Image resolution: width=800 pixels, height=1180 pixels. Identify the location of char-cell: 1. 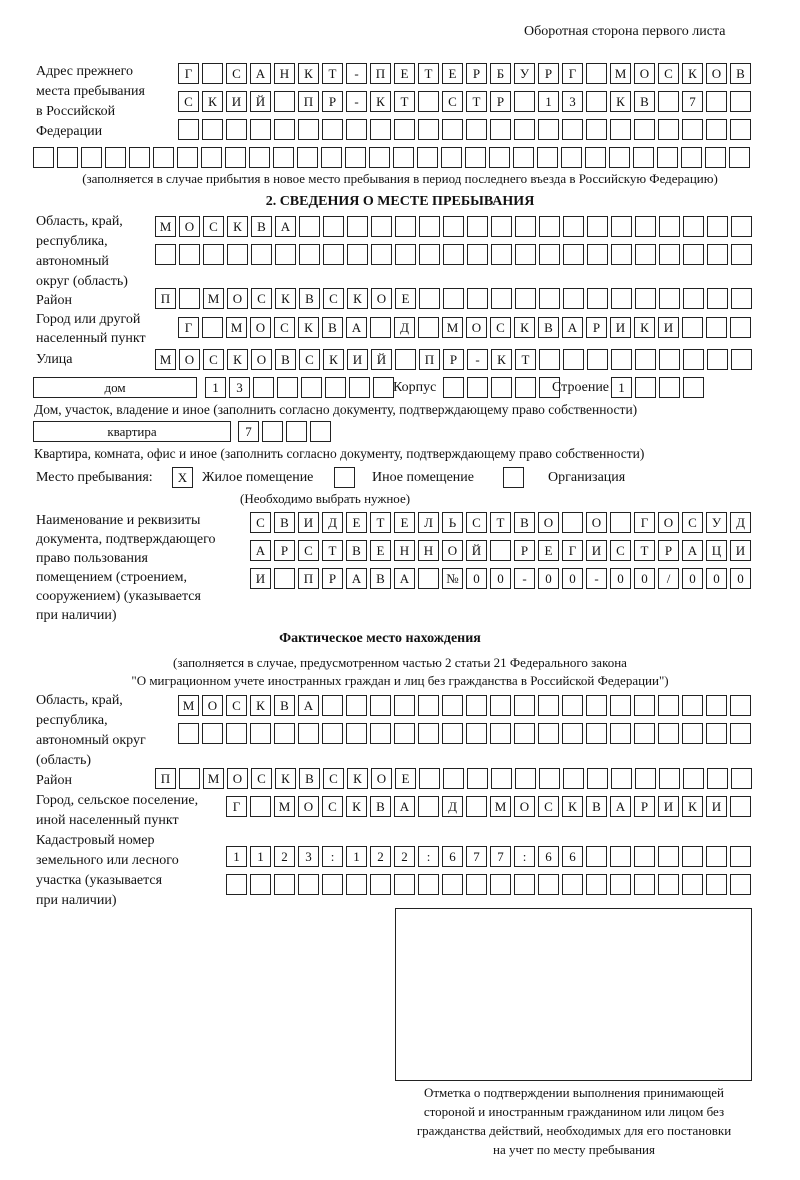
(236, 856).